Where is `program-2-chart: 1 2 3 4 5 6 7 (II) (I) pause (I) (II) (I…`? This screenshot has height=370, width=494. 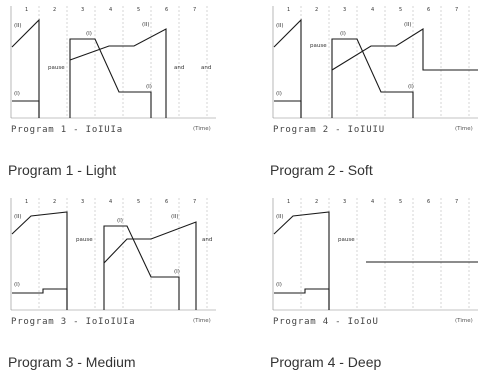 program-2-chart: 1 2 3 4 5 6 7 (II) (I) pause (I) (II) (I… is located at coordinates (375, 70).